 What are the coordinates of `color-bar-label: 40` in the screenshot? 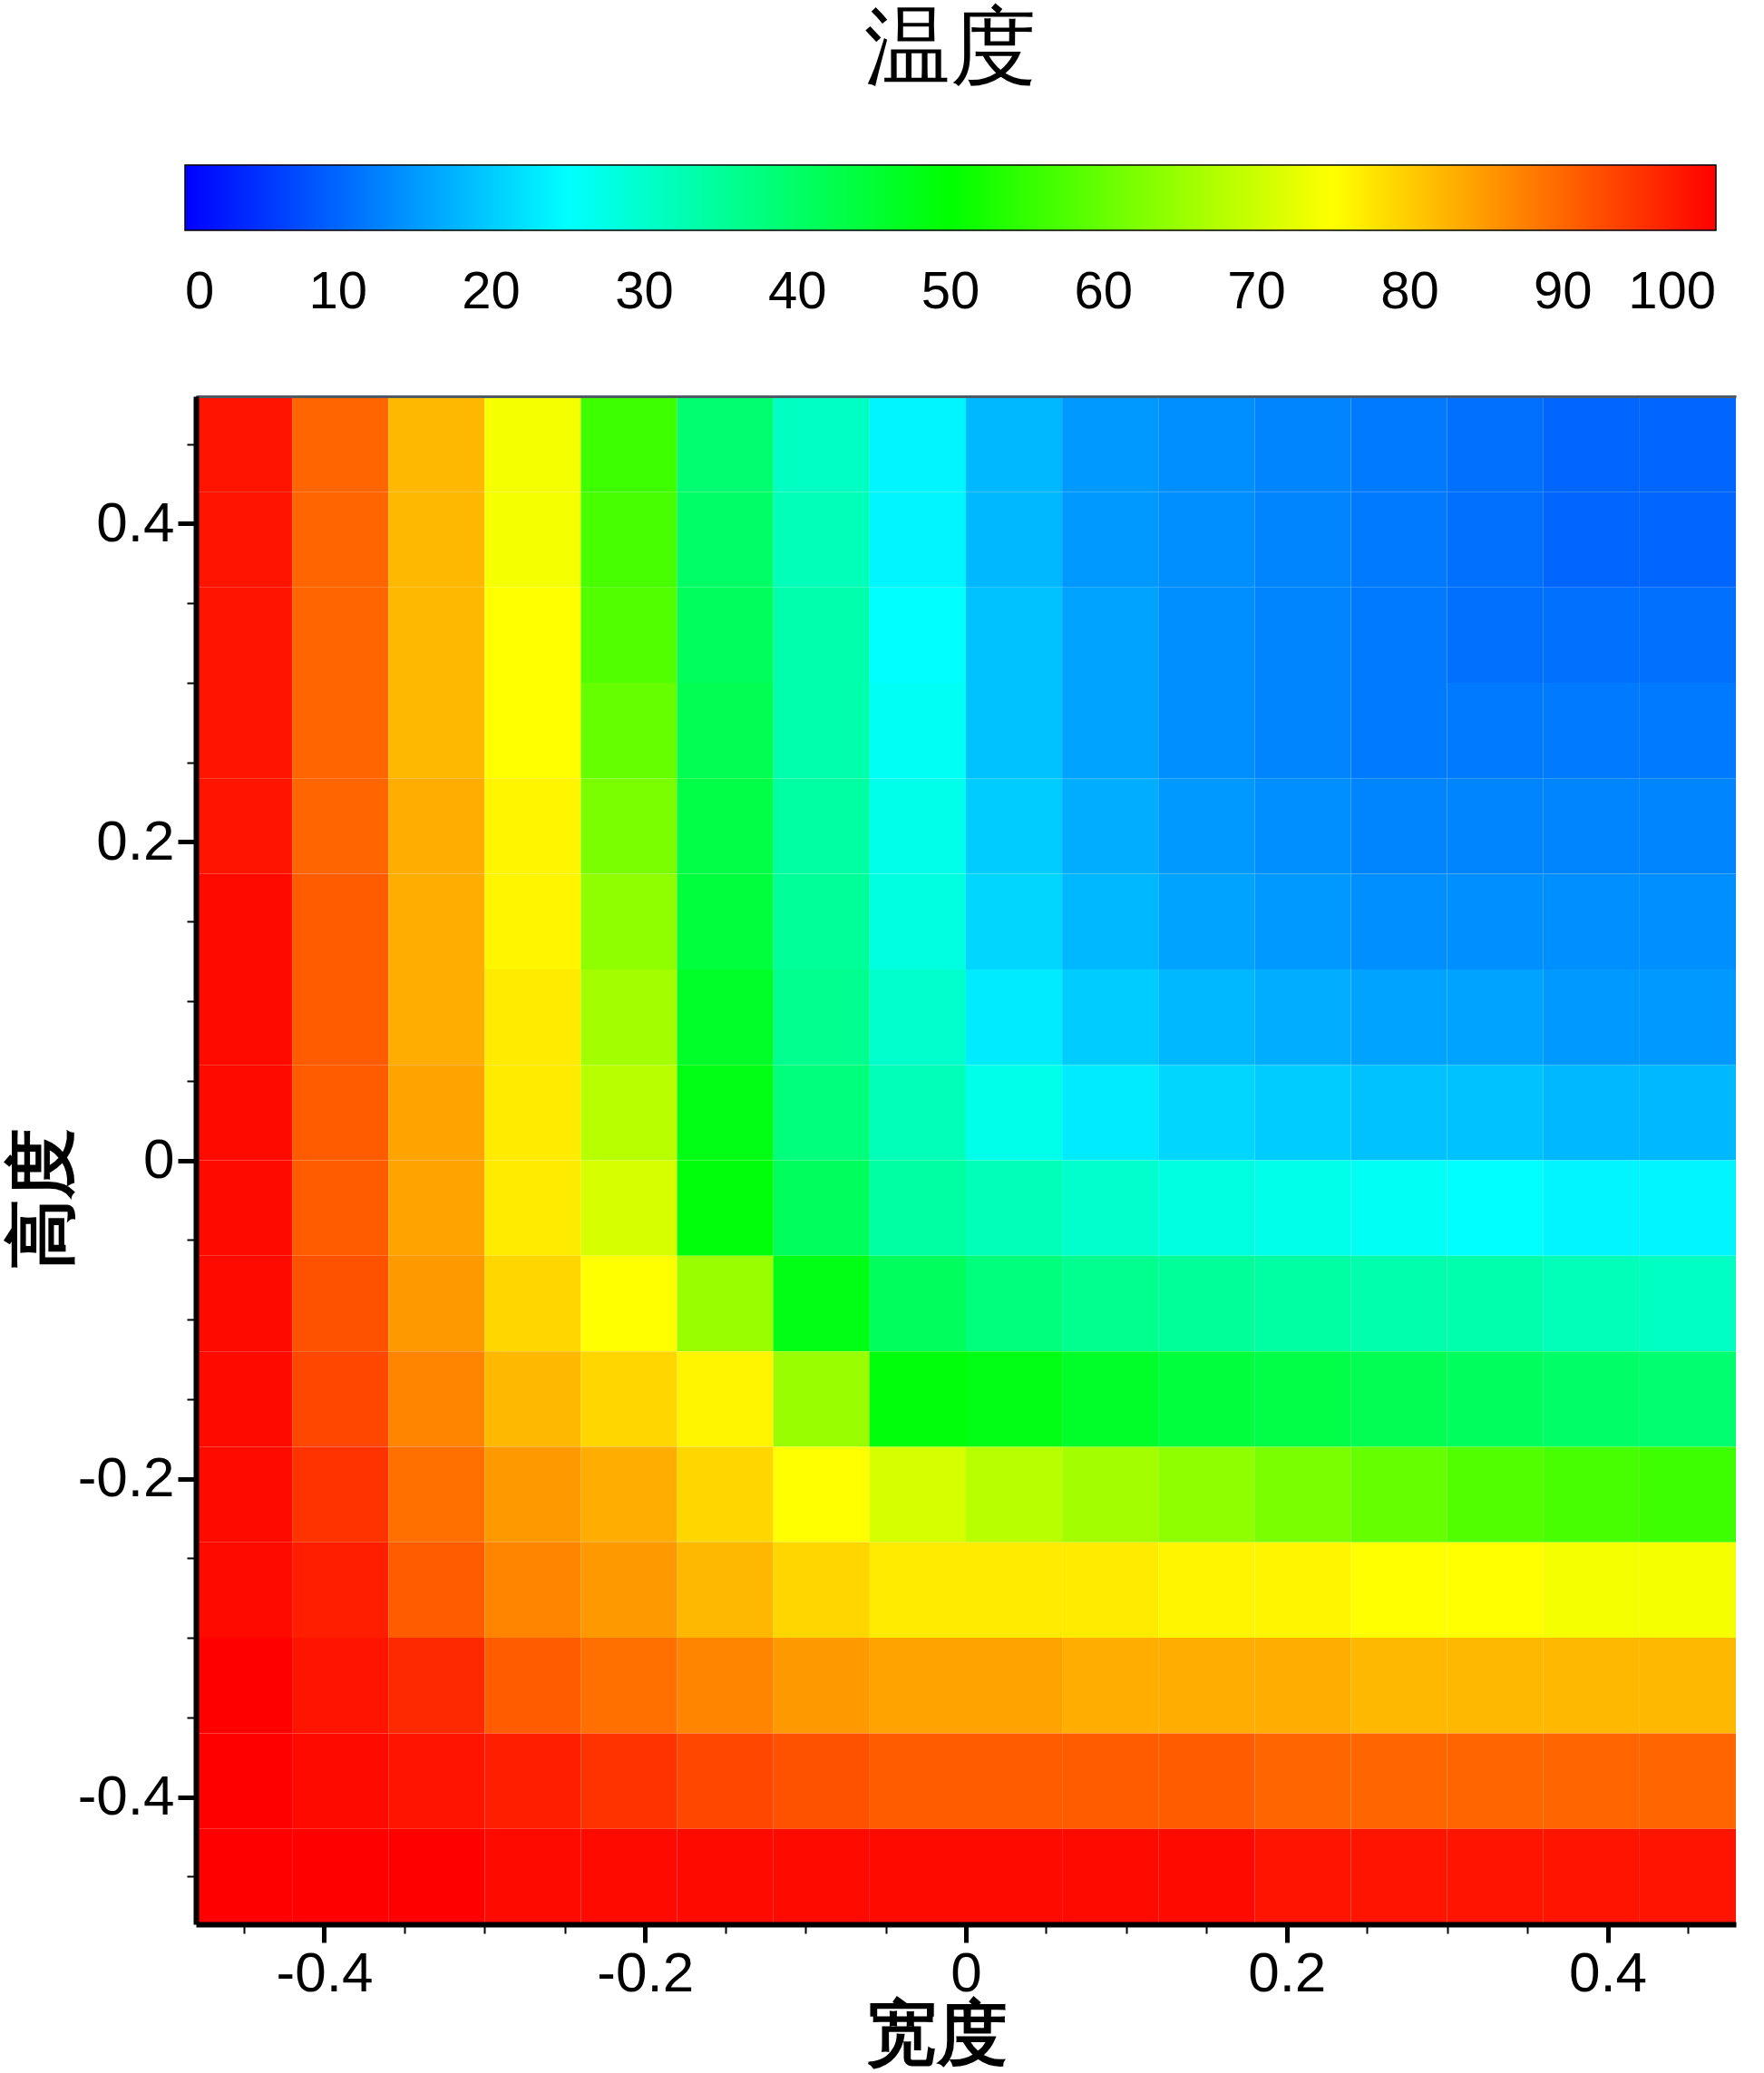 It's located at (797, 289).